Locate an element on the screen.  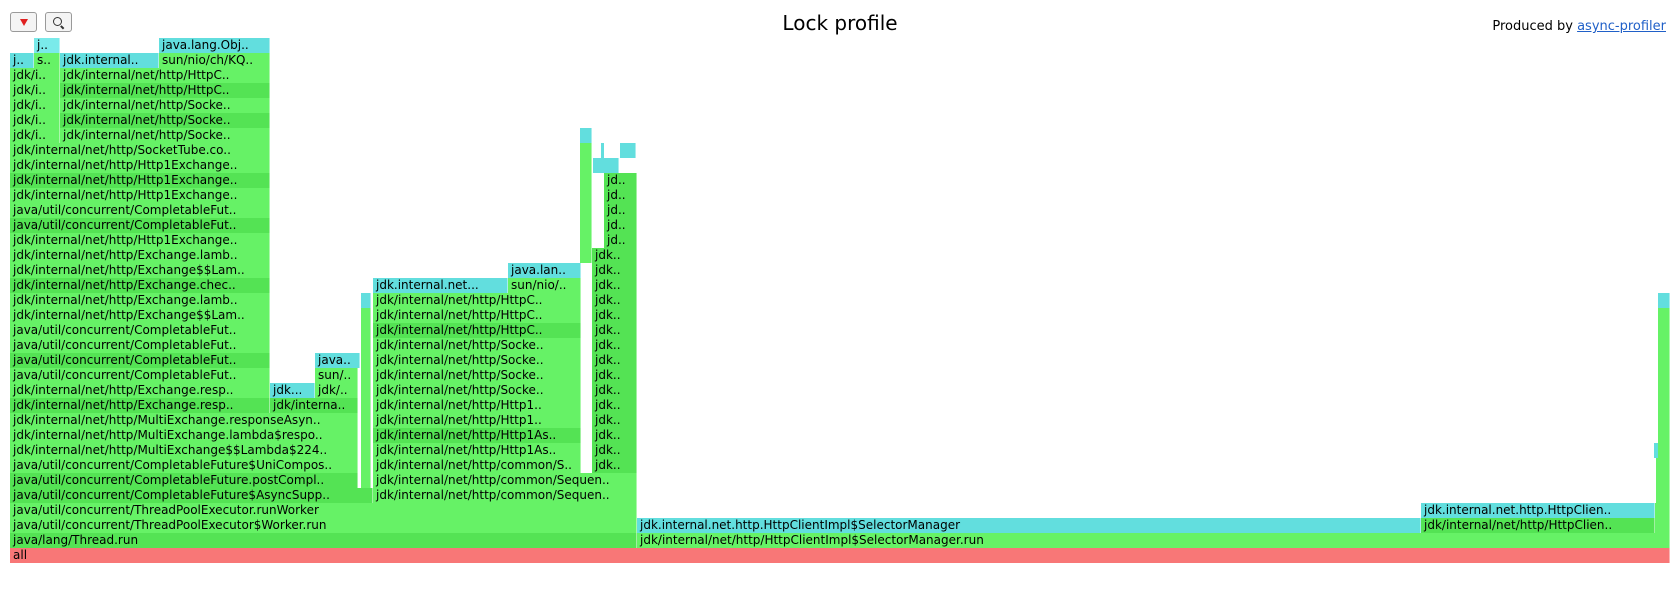
flame-frame: java.. is located at coordinates (337, 360).